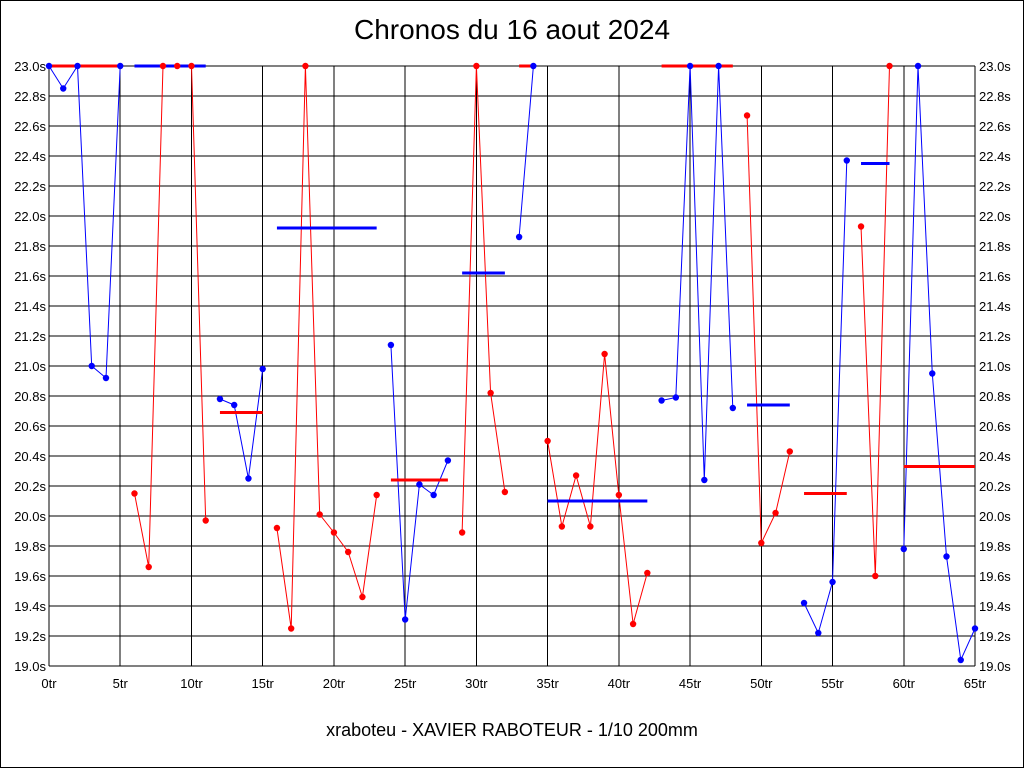 The width and height of the screenshot is (1024, 768). Describe the element at coordinates (30, 186) in the screenshot. I see `y-tick-label-left: 22.2s` at that location.